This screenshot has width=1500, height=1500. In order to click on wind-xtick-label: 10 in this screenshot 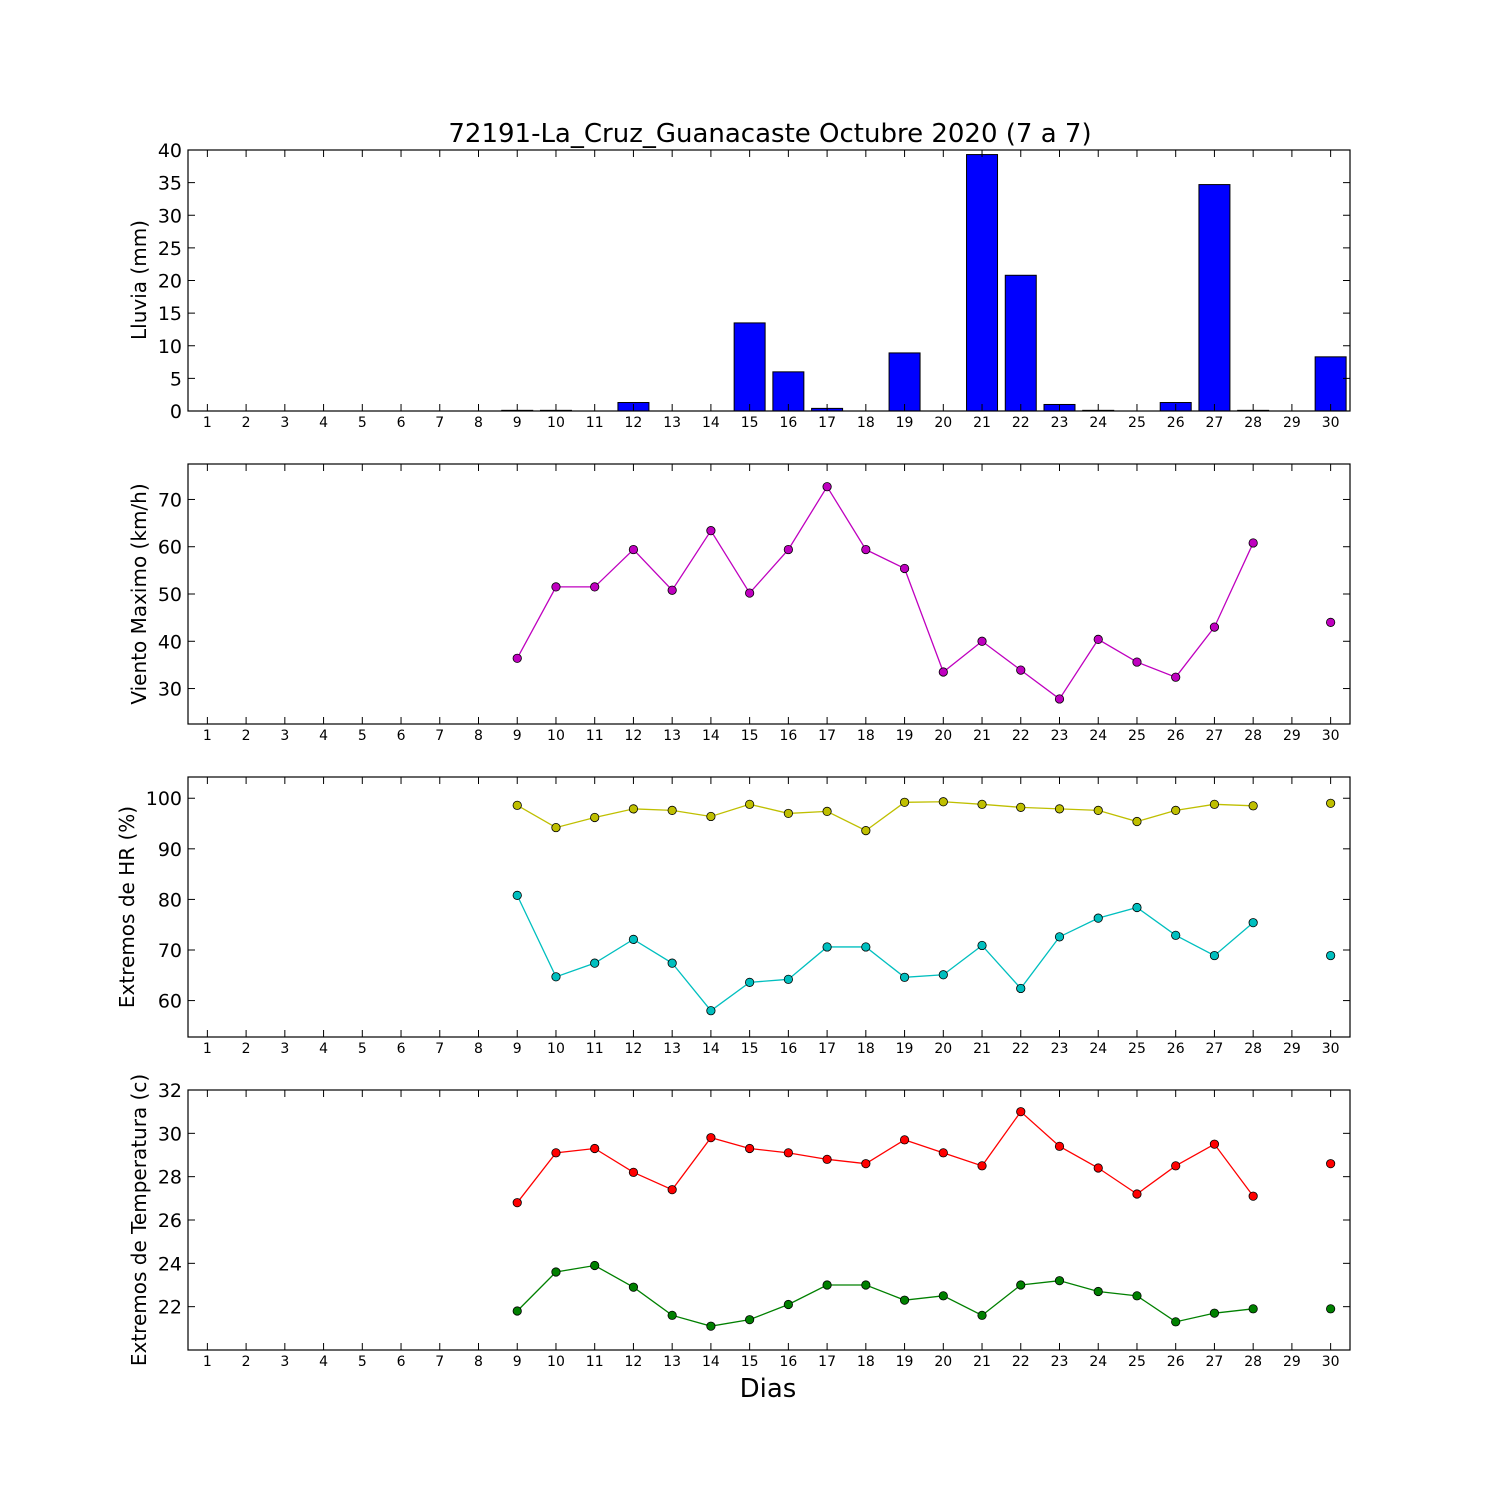, I will do `click(556, 736)`.